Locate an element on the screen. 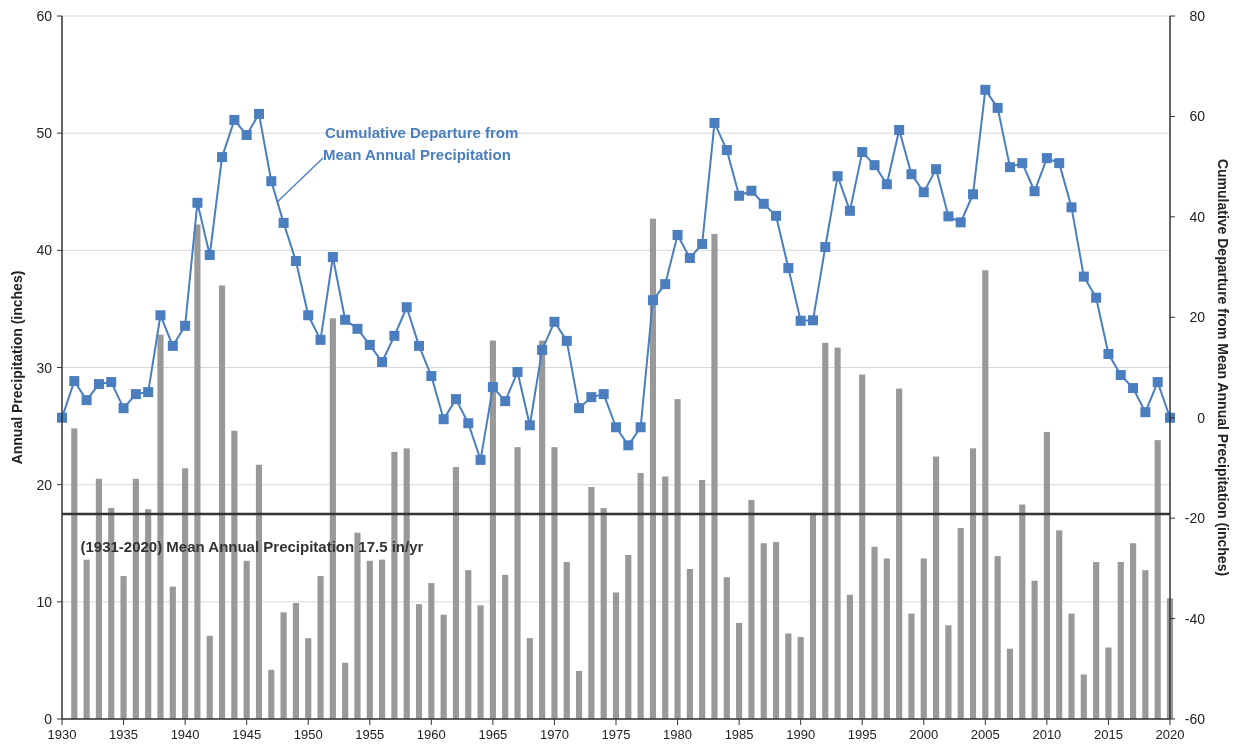 Image resolution: width=1241 pixels, height=746 pixels. y-axis-title: Annual Precipitation (inches) is located at coordinates (17, 367).